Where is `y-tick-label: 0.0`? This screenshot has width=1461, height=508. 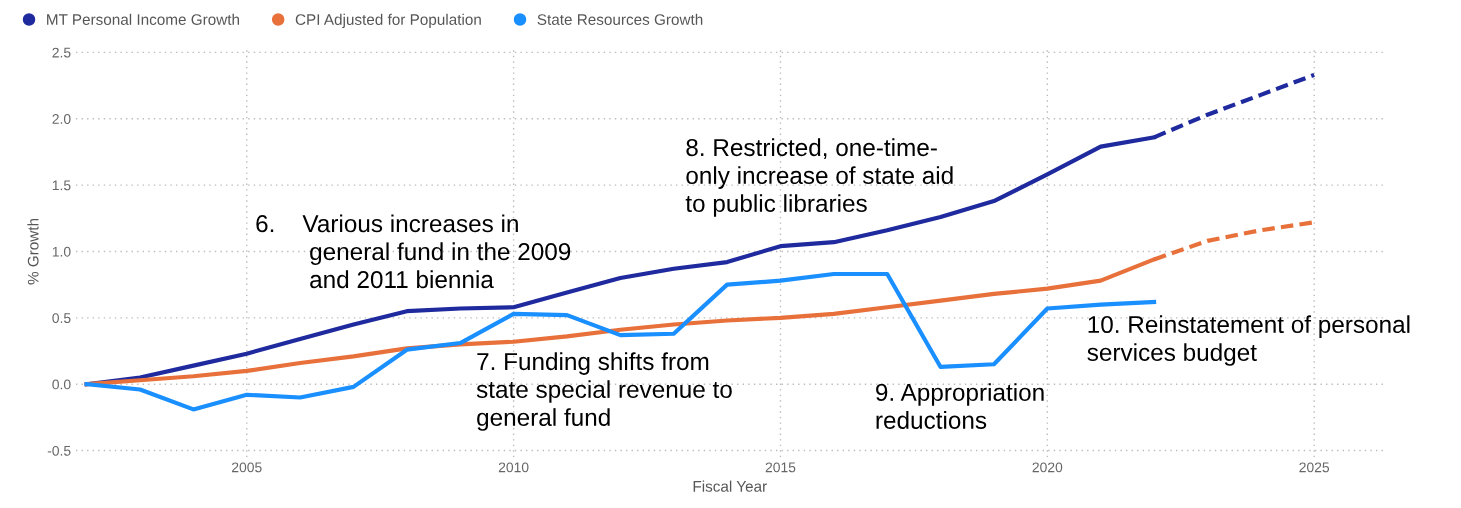
y-tick-label: 0.0 is located at coordinates (61, 384).